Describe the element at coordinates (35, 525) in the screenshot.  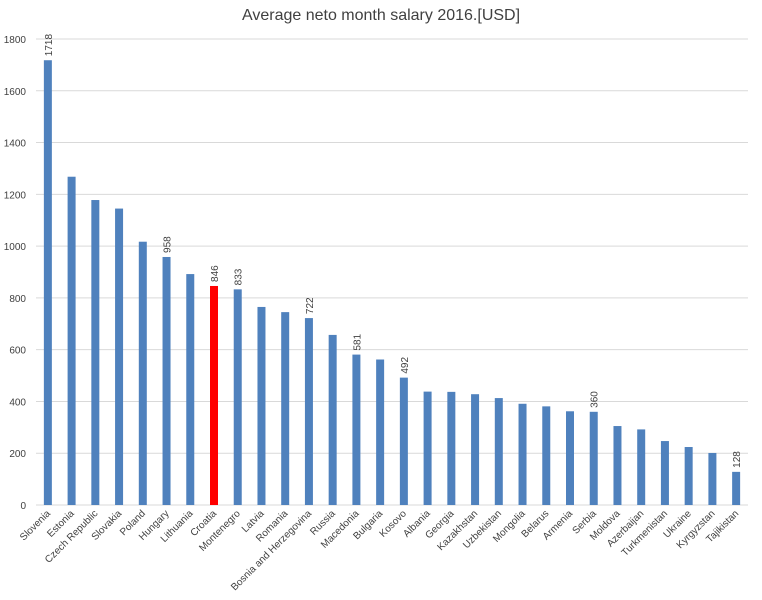
I see `x-tick-label: Slovenia` at that location.